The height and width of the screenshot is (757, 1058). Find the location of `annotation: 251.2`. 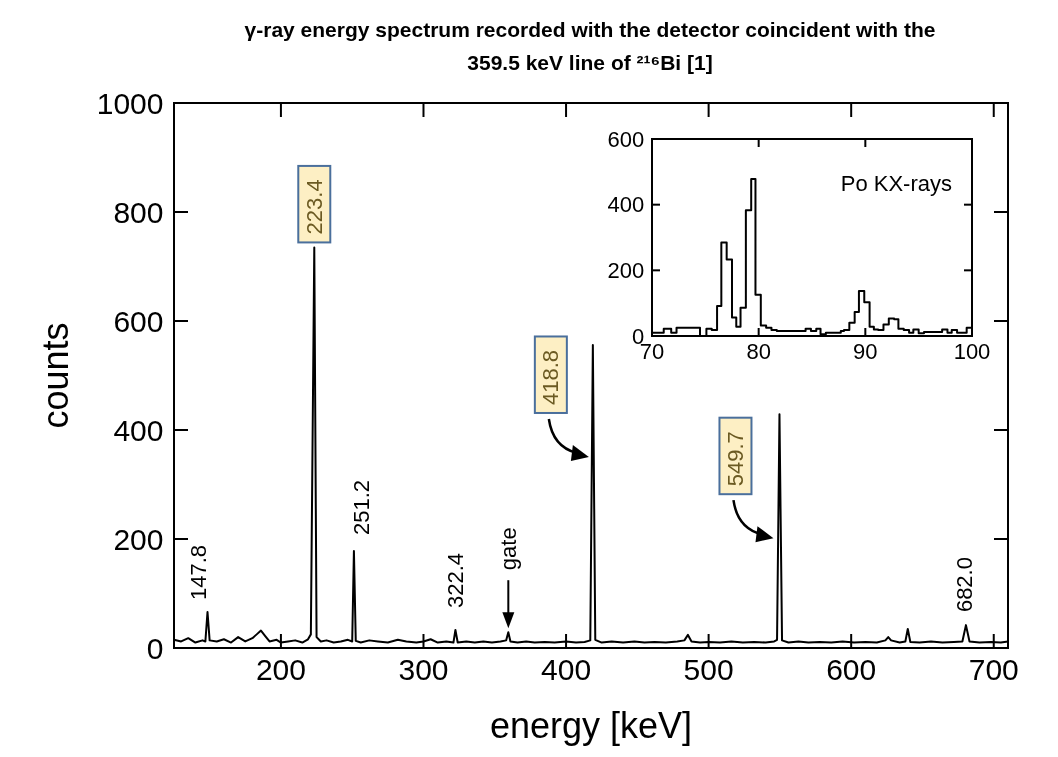

annotation: 251.2 is located at coordinates (362, 507).